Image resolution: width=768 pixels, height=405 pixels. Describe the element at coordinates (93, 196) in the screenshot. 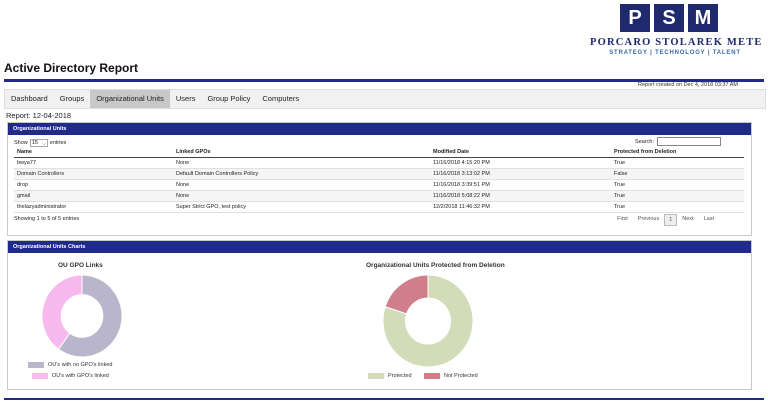

I see `cell-name: gmail` at that location.